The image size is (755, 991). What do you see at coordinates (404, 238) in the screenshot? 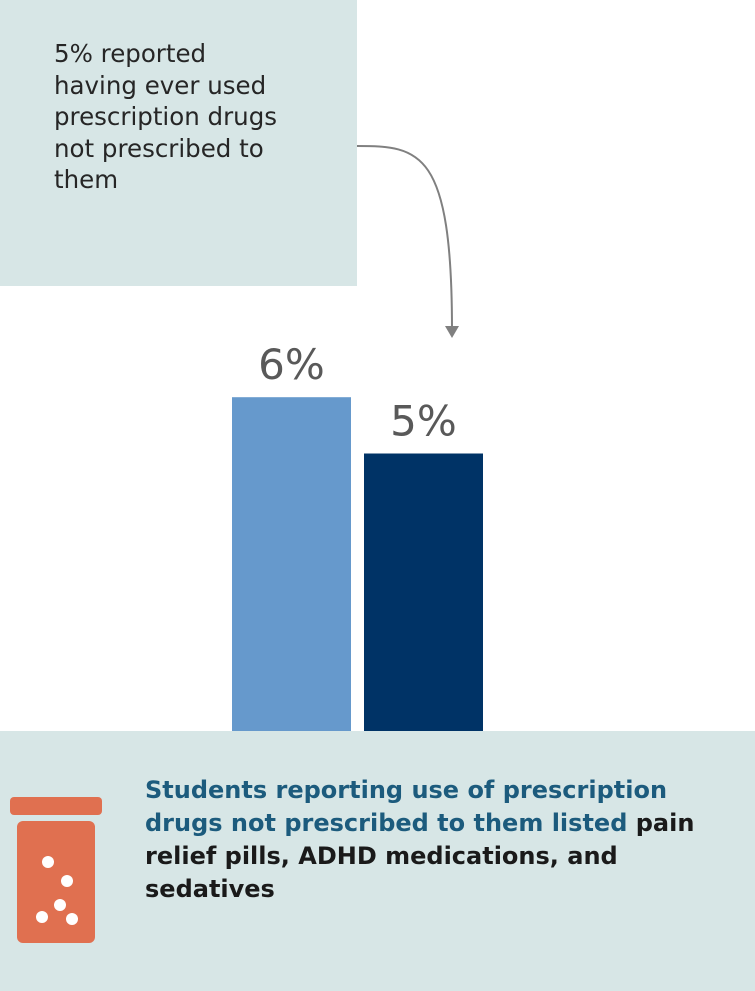
I see `callout-arrow` at bounding box center [404, 238].